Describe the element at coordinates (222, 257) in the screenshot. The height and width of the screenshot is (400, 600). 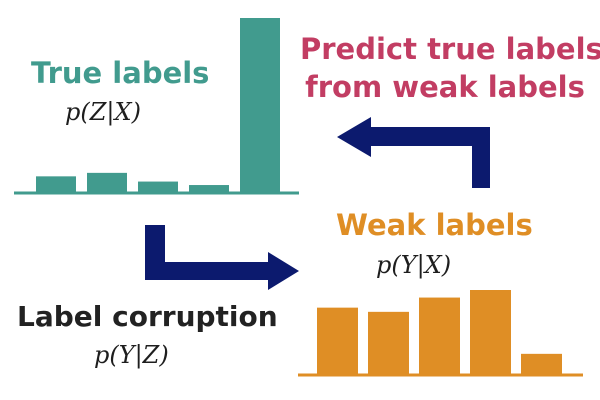
I see `arrow-right-icon` at that location.